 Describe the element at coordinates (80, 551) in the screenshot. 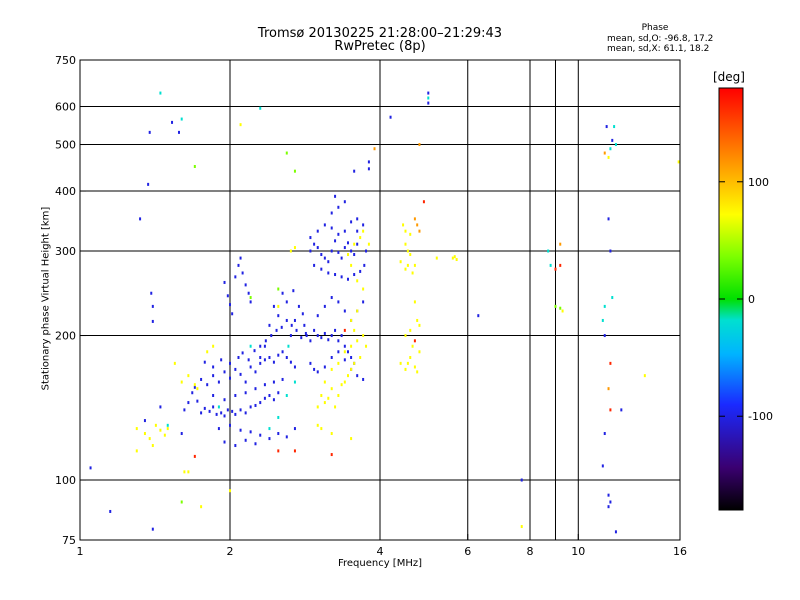

I see `x-tick-label: 1` at that location.